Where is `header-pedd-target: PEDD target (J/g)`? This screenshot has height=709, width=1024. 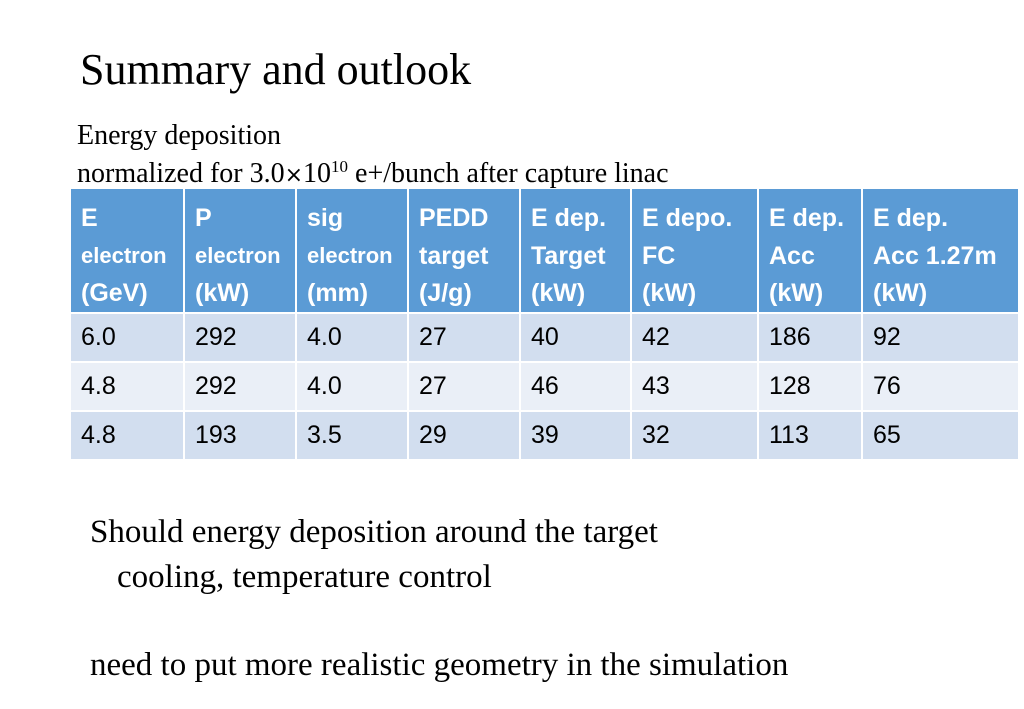
header-pedd-target: PEDD target (J/g) is located at coordinates (464, 251).